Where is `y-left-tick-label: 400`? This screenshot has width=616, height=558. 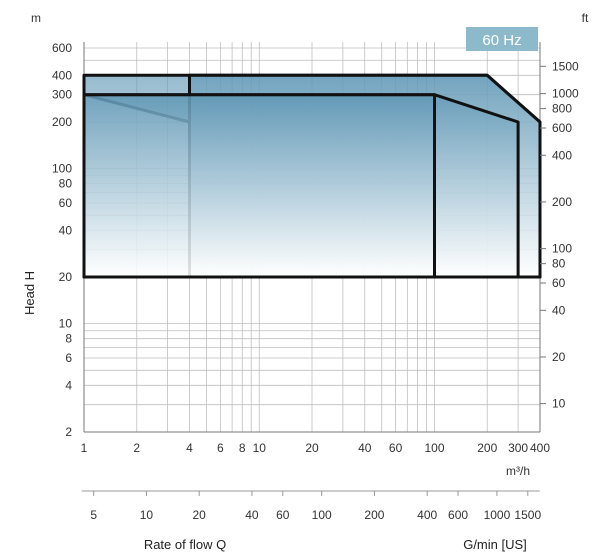
y-left-tick-label: 400 is located at coordinates (62, 75).